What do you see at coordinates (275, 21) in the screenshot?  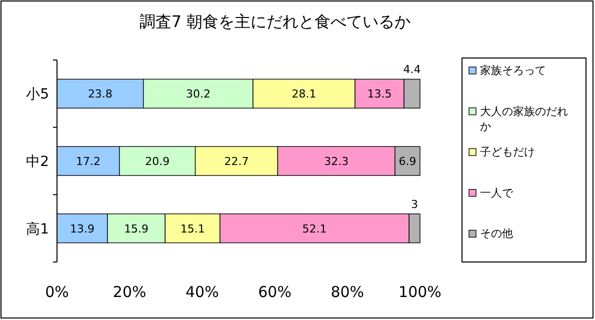 I see `title: 調査7 朝食を主にだれと食べているか` at bounding box center [275, 21].